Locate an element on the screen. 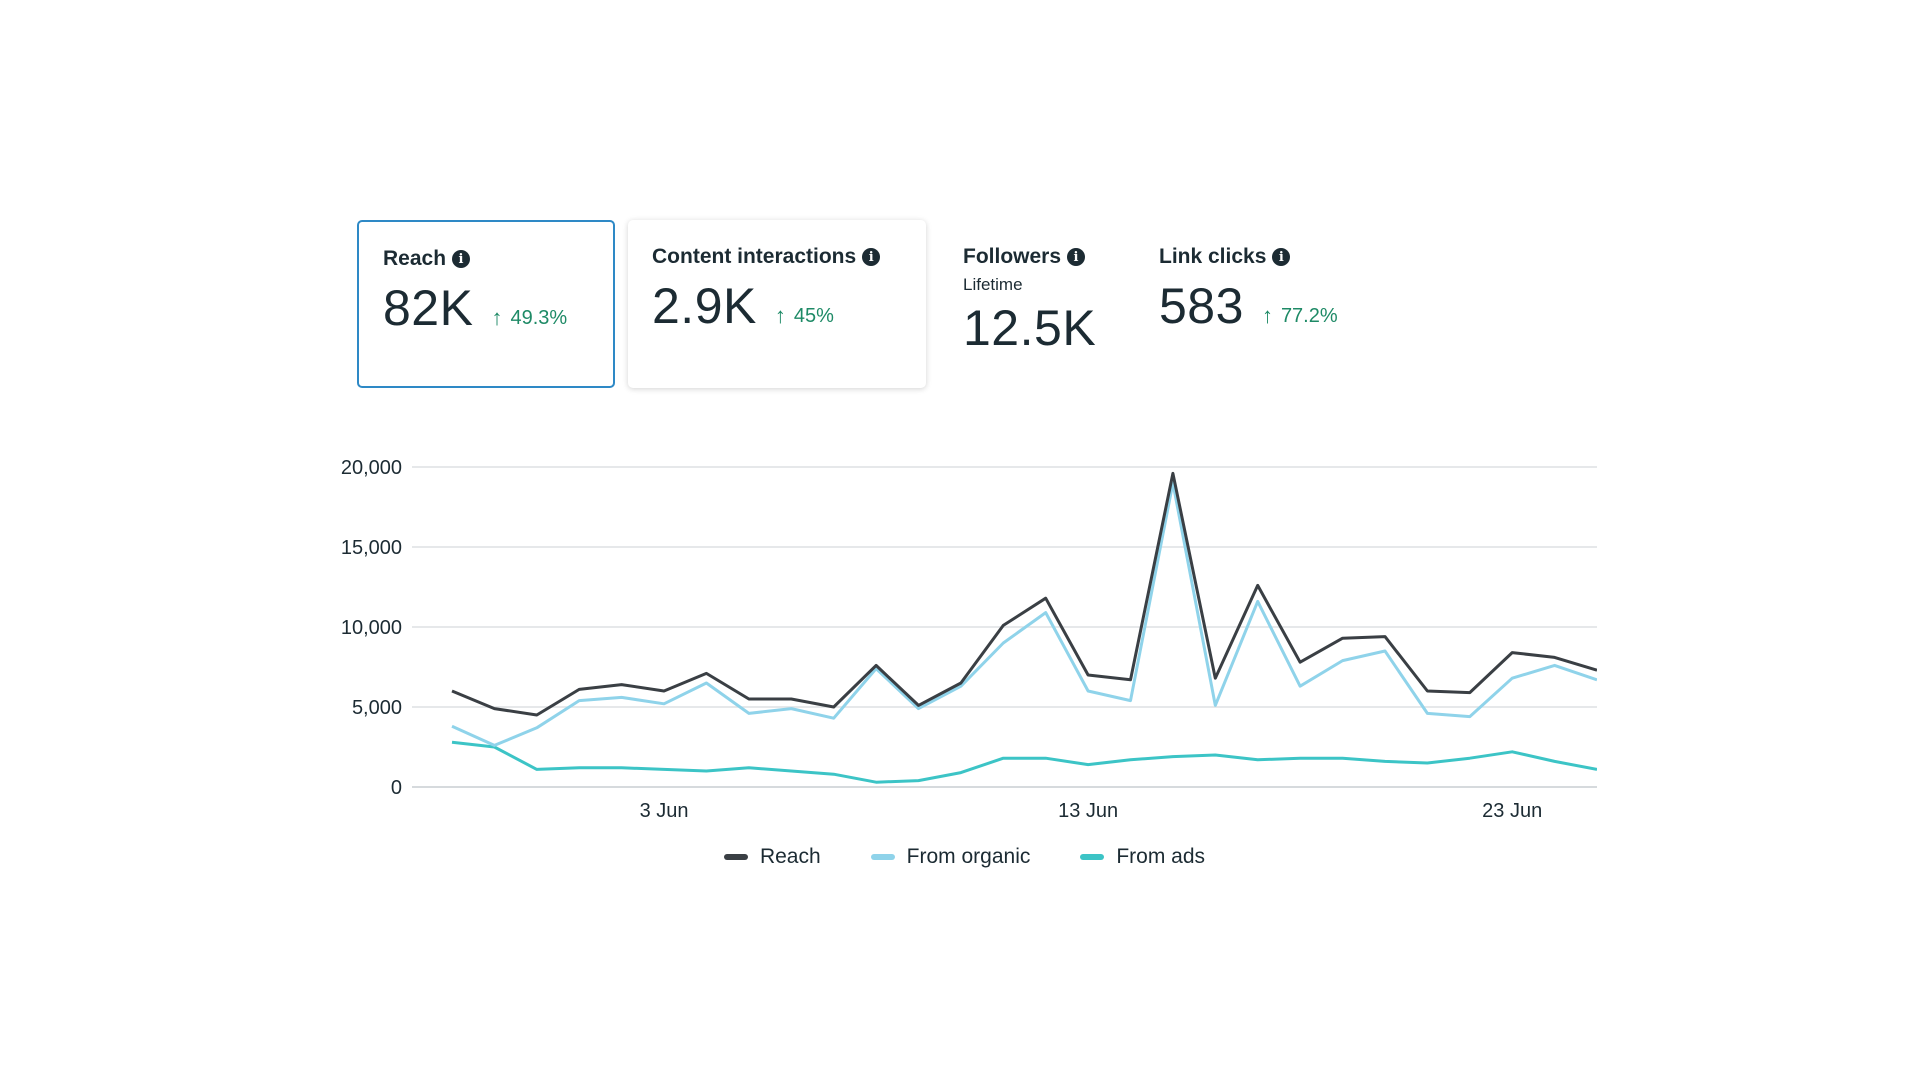 This screenshot has width=1920, height=1080. y-tick-label: 0 is located at coordinates (396, 788).